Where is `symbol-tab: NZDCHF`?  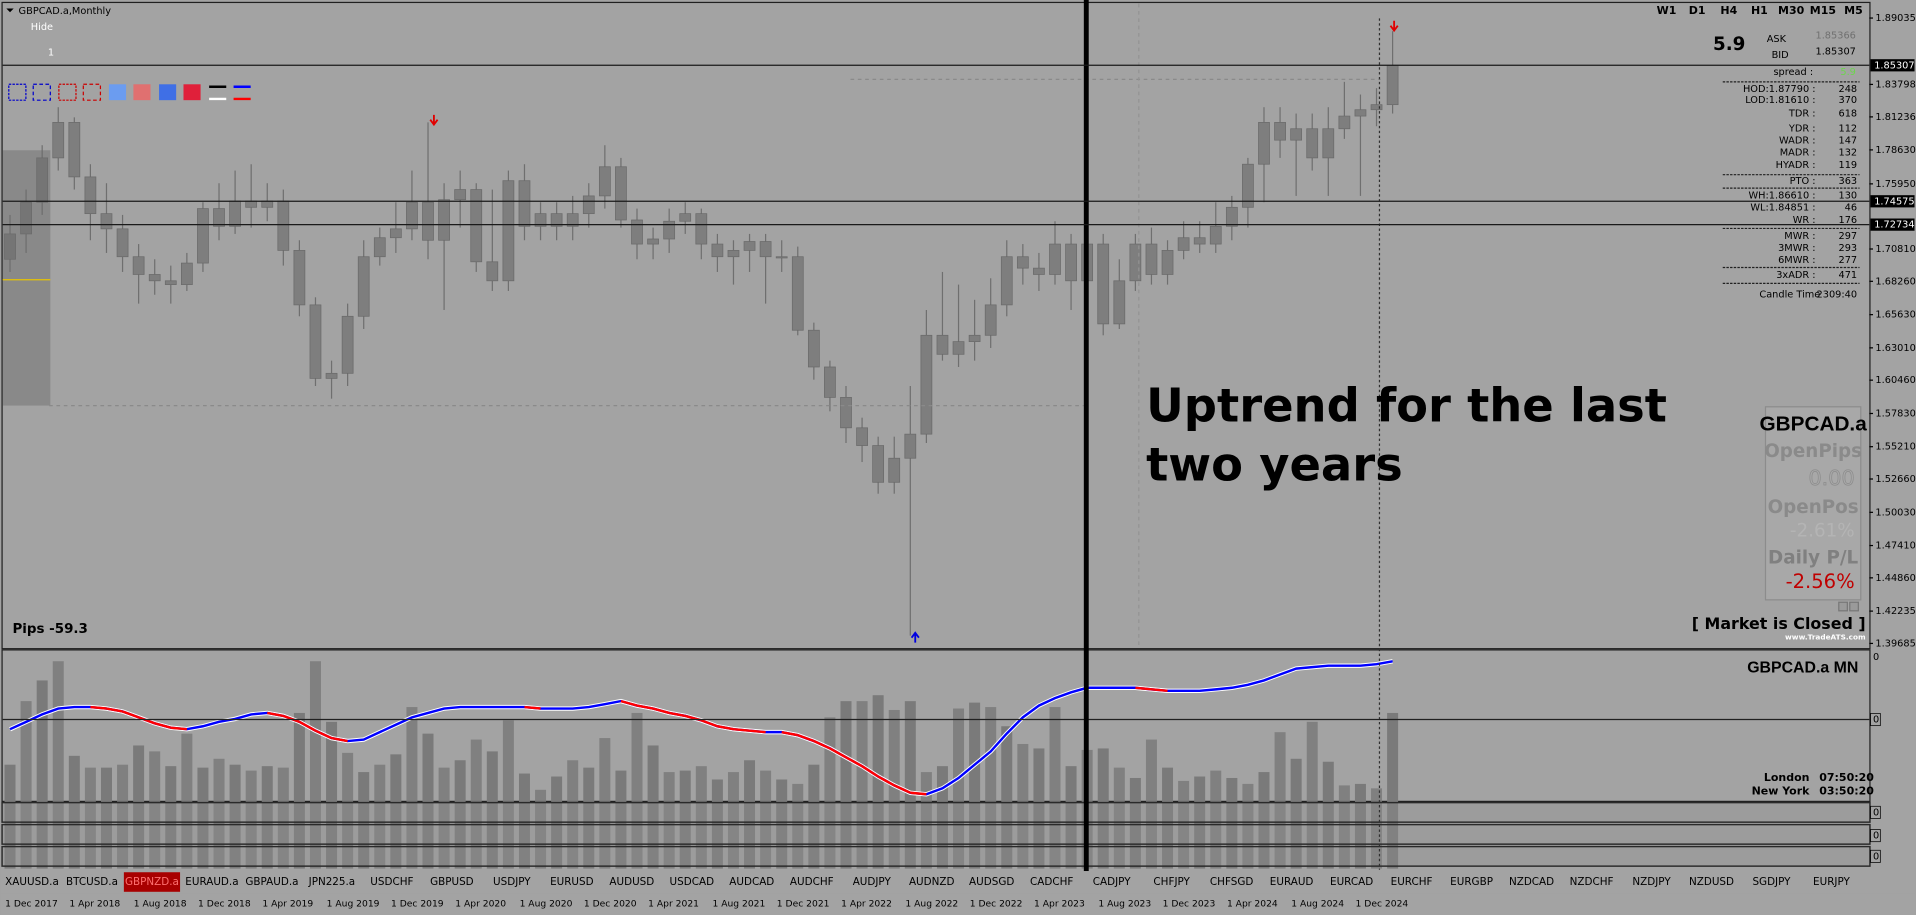 symbol-tab: NZDCHF is located at coordinates (1592, 882).